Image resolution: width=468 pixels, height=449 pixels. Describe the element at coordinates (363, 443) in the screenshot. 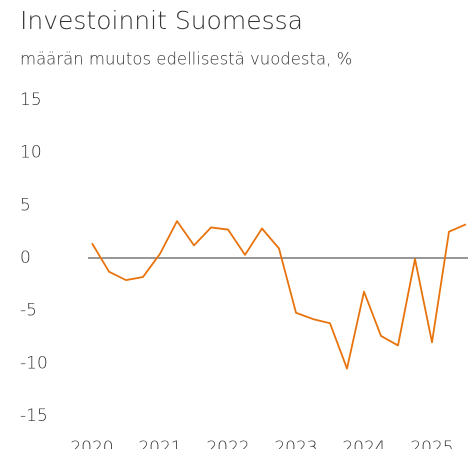

I see `x-tick-label: 2024` at that location.